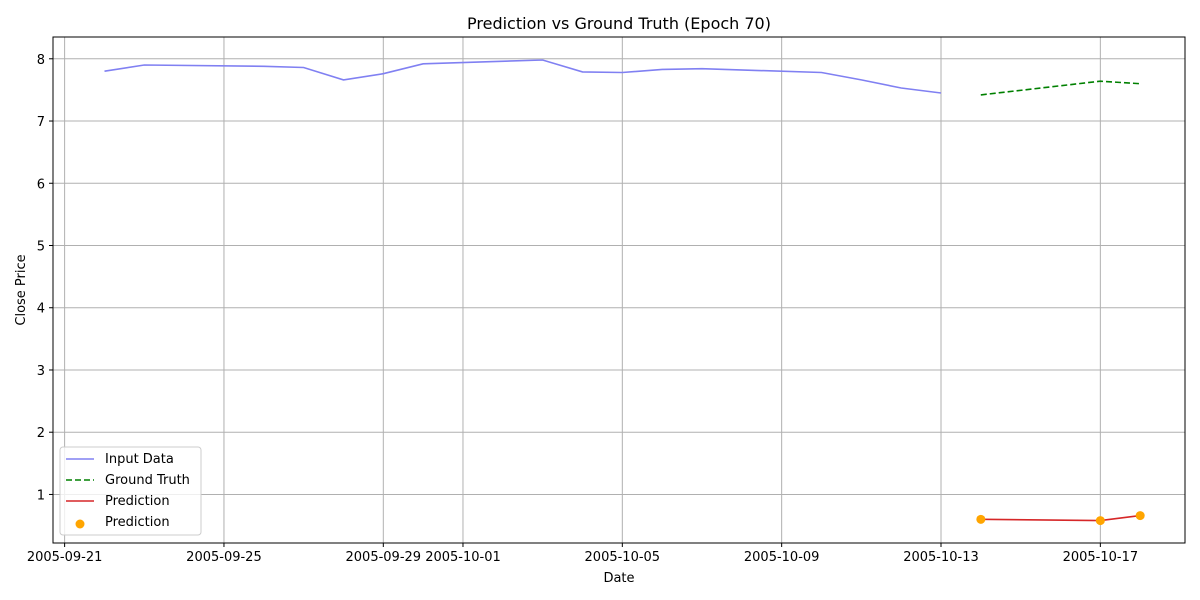 The image size is (1200, 600). I want to click on legend-label: Input Data, so click(139, 459).